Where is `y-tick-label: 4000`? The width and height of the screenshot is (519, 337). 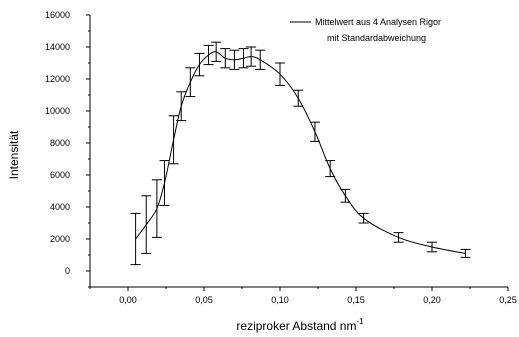
y-tick-label: 4000 is located at coordinates (60, 207).